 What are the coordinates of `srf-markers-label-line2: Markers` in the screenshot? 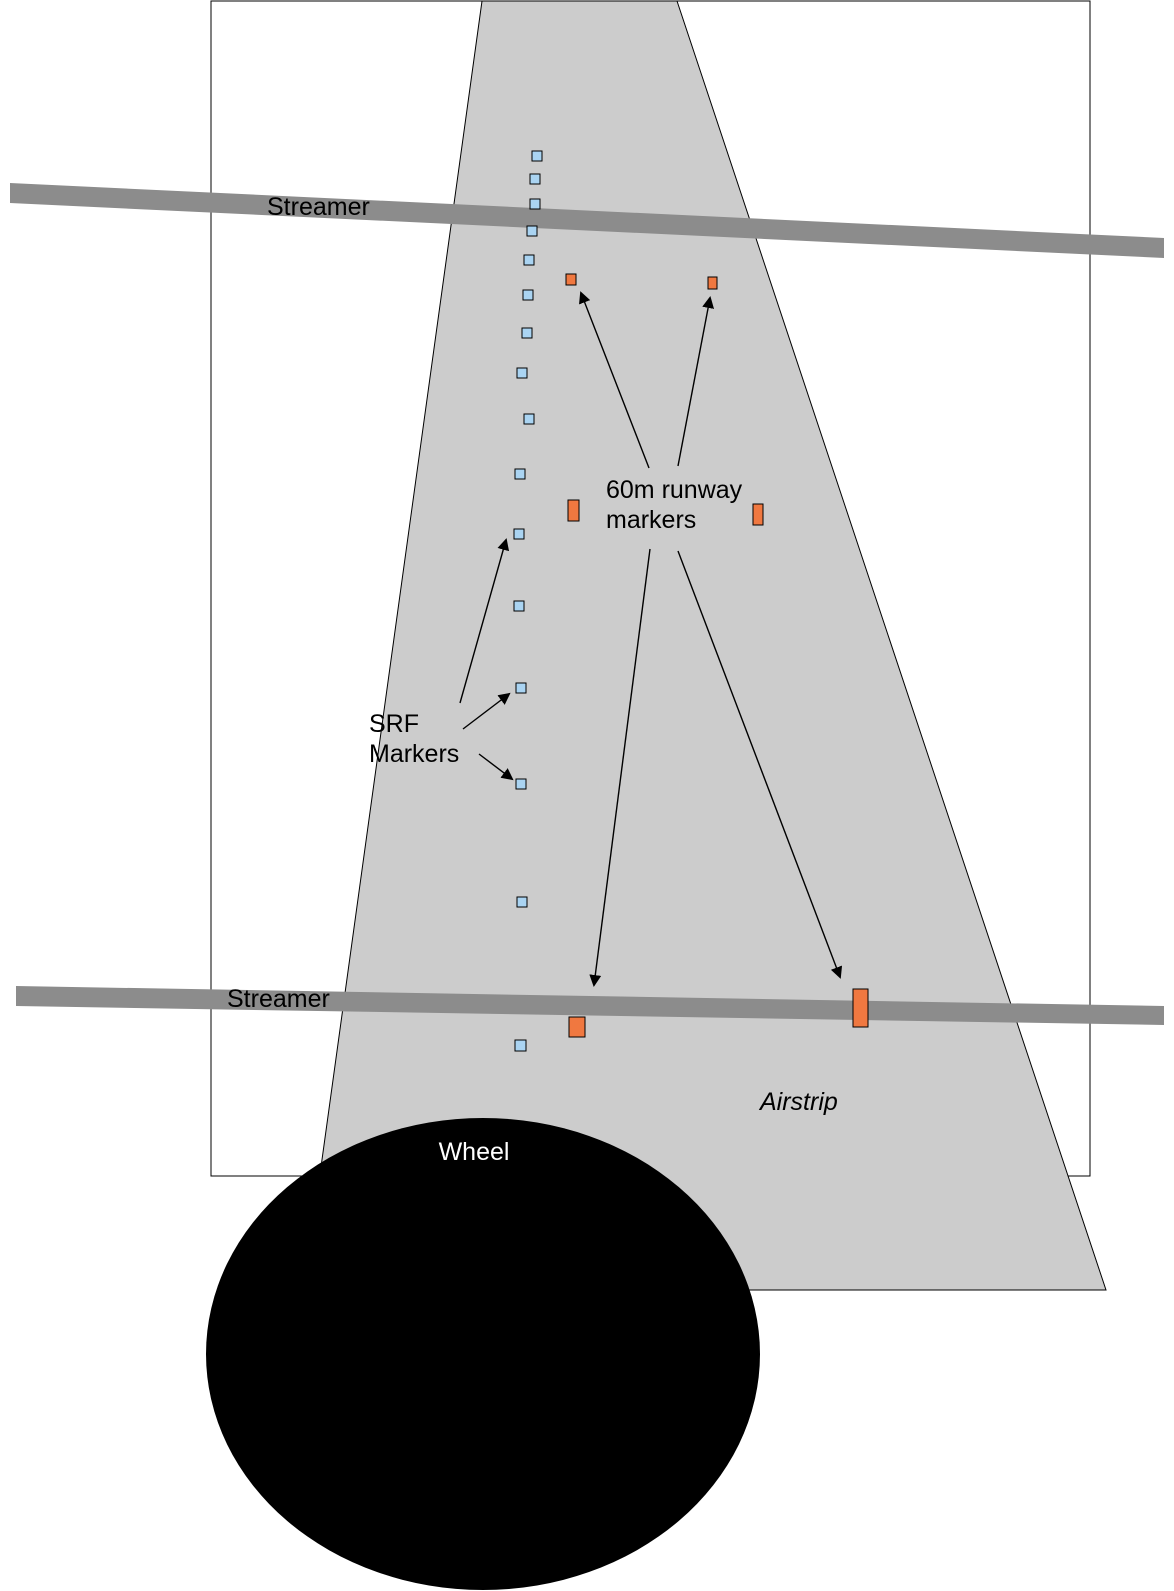 It's located at (414, 754).